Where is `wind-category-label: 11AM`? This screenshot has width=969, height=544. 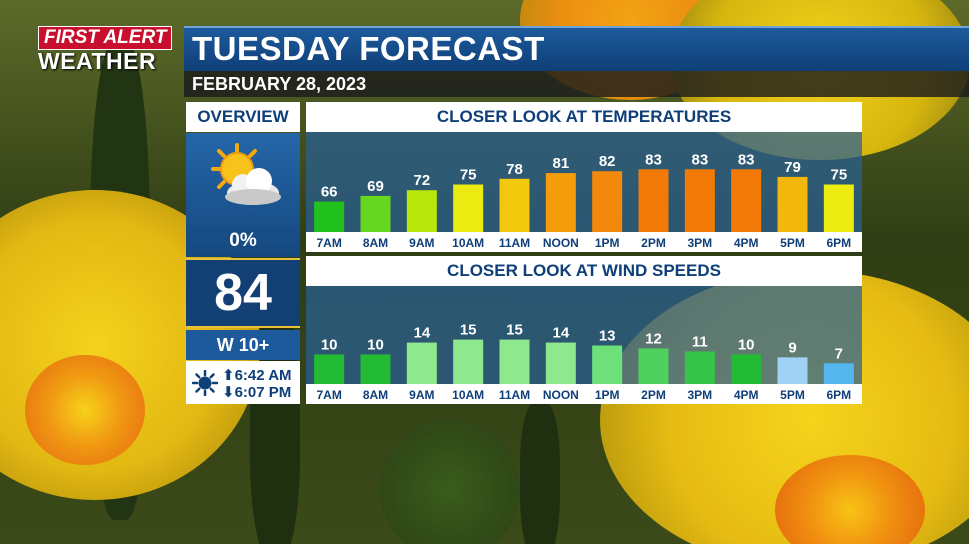 wind-category-label: 11AM is located at coordinates (514, 395).